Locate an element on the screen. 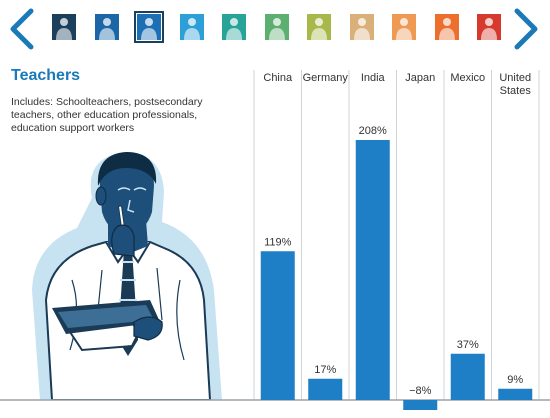 This screenshot has height=418, width=550. page-title: Teachers is located at coordinates (46, 75).